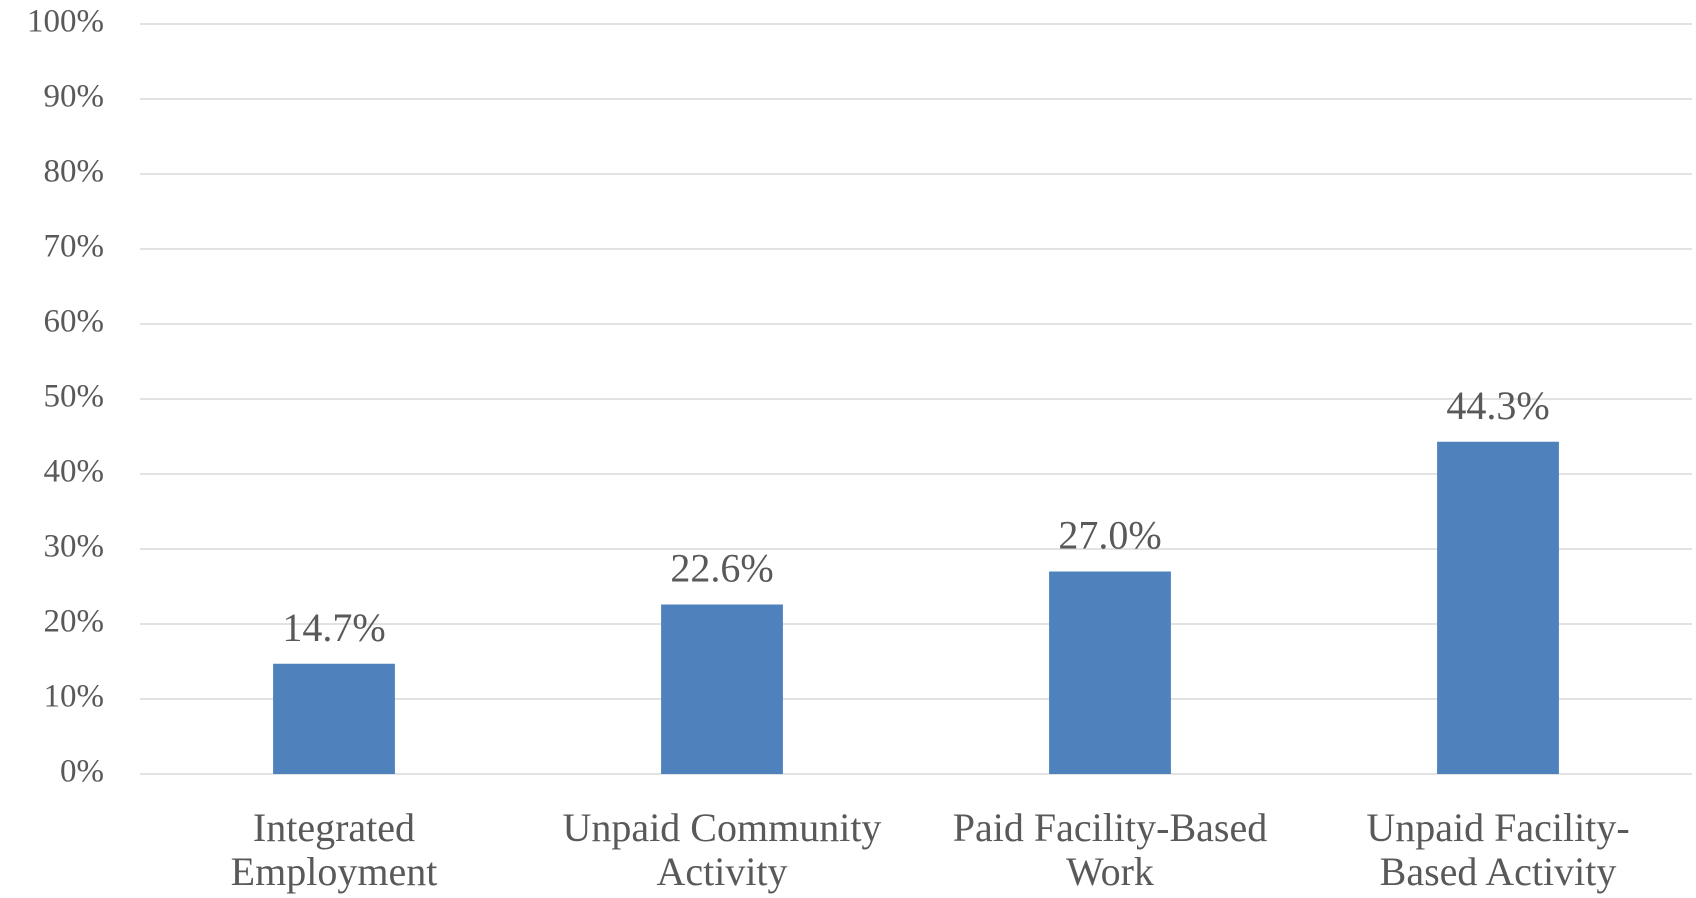 The width and height of the screenshot is (1696, 898). Describe the element at coordinates (74, 247) in the screenshot. I see `y-tick-label: 70%` at that location.